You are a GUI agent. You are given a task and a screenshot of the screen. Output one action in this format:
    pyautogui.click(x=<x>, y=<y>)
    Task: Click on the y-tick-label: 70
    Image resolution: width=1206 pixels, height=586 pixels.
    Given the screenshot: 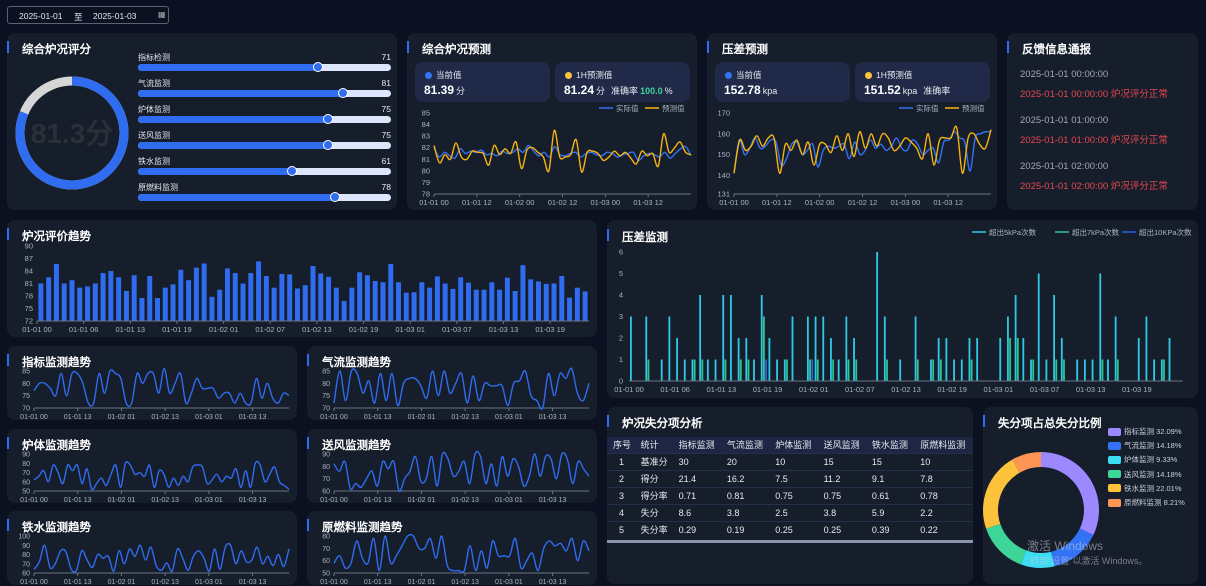 What is the action you would take?
    pyautogui.click(x=26, y=564)
    